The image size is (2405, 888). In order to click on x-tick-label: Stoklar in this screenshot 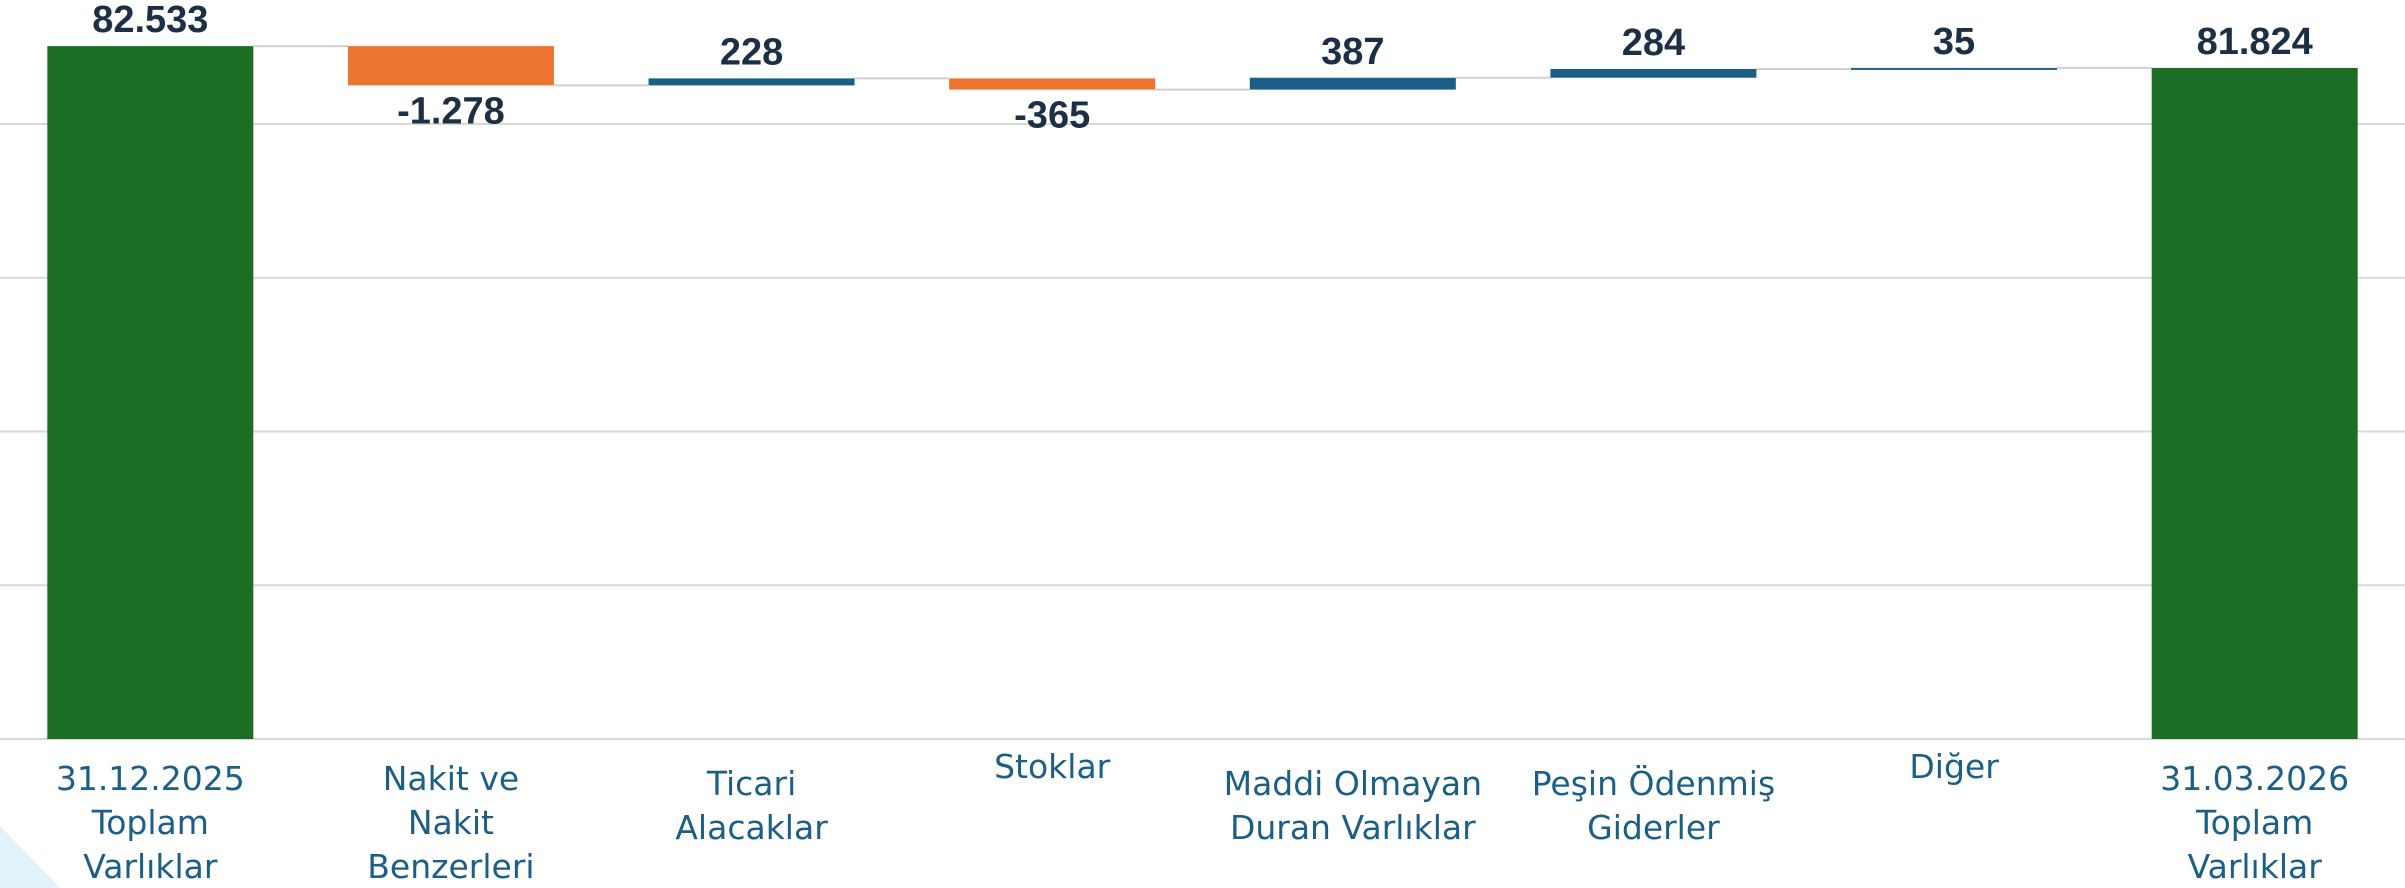, I will do `click(1052, 766)`.